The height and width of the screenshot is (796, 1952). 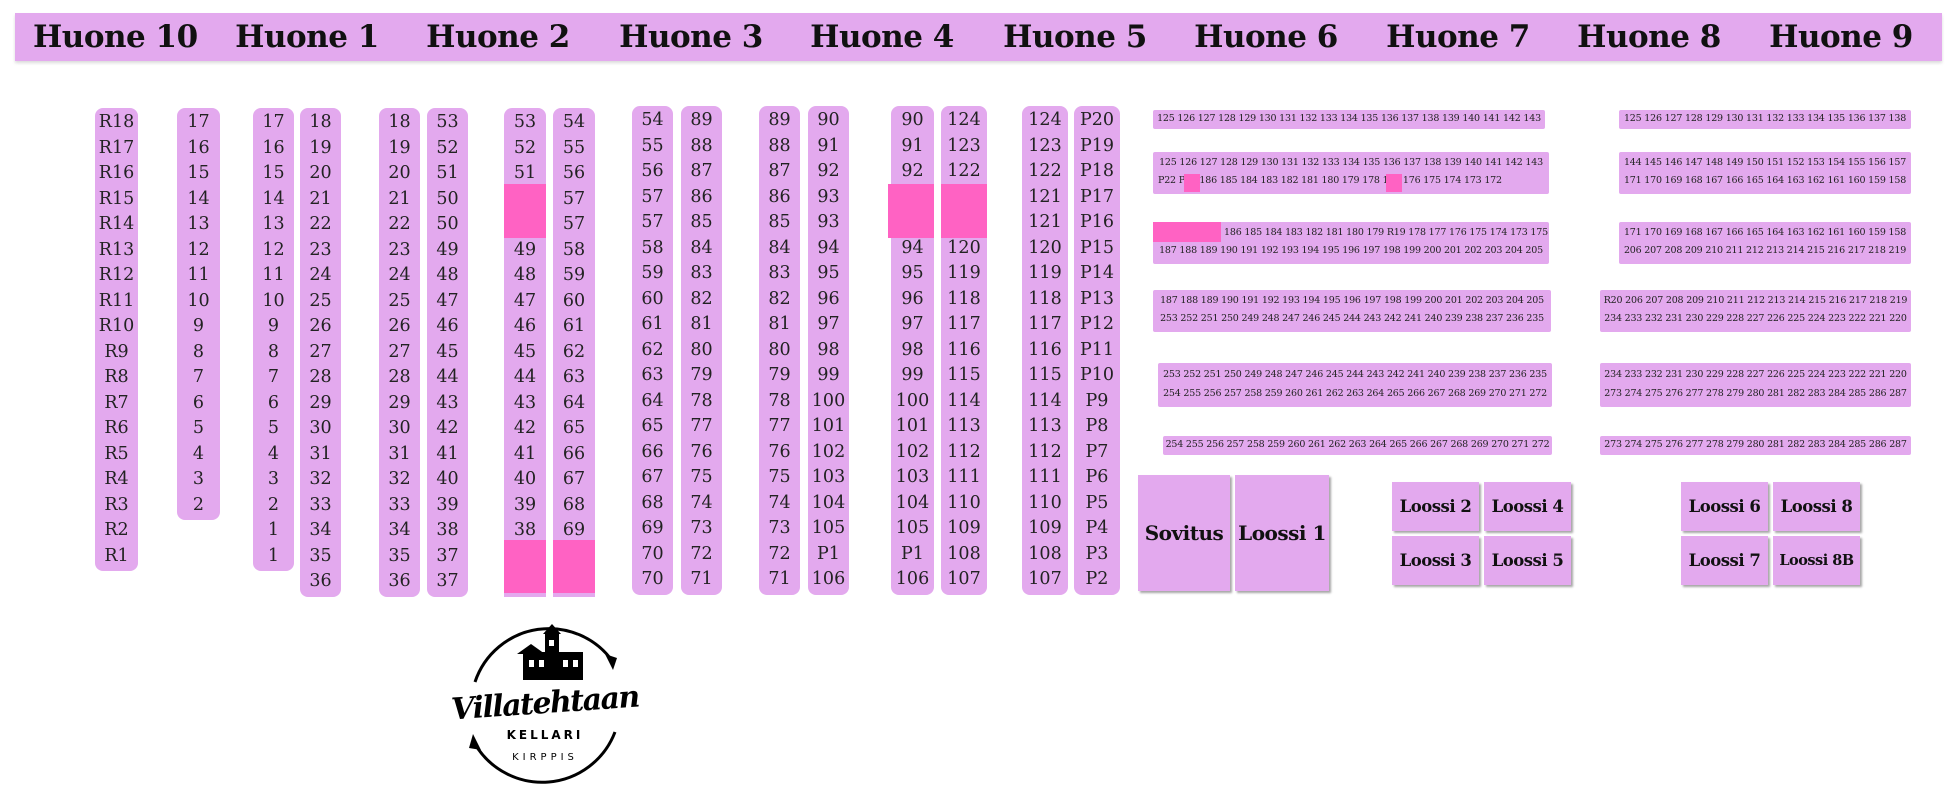 I want to click on stall-number: 29, so click(x=320, y=402).